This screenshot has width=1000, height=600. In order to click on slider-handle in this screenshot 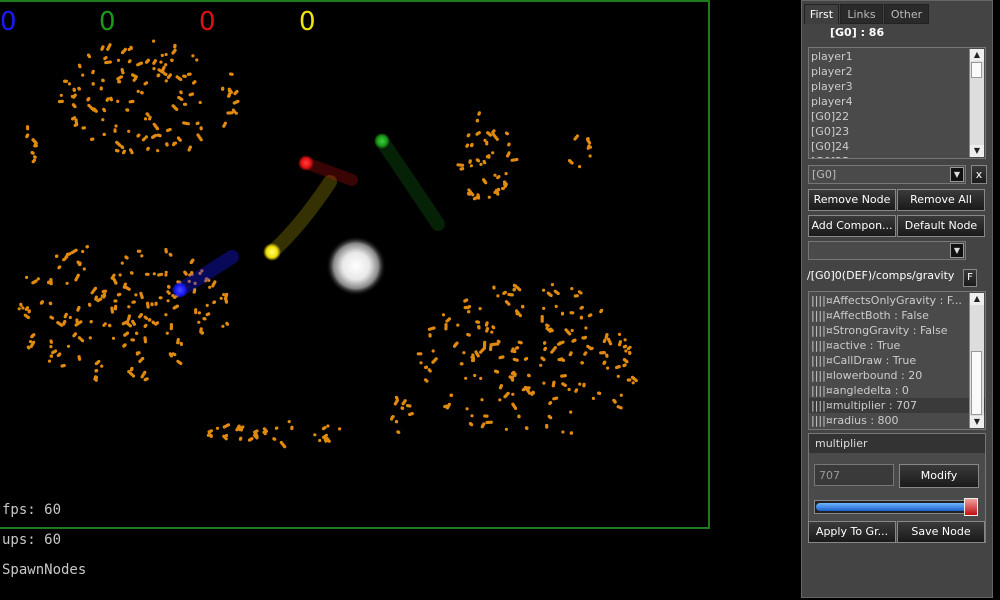, I will do `click(971, 507)`.